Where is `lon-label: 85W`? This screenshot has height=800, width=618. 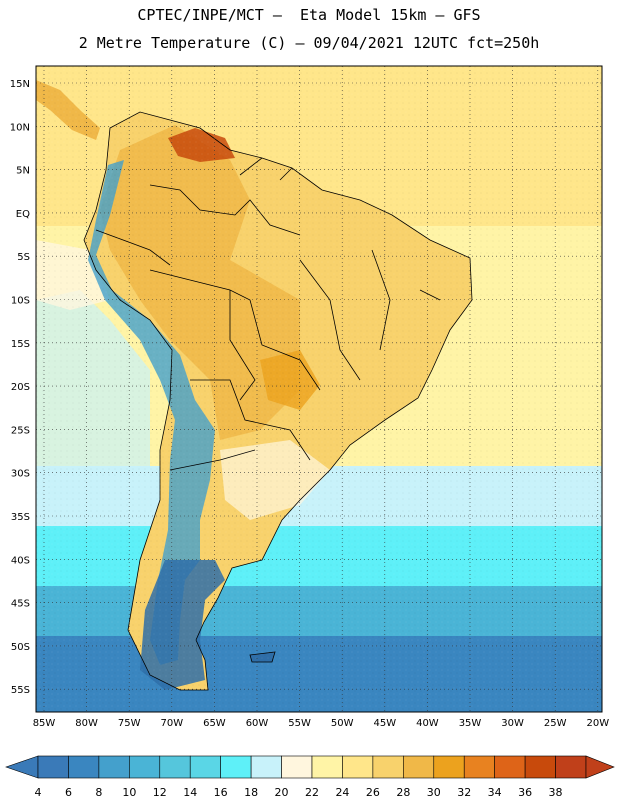 lon-label: 85W is located at coordinates (44, 723).